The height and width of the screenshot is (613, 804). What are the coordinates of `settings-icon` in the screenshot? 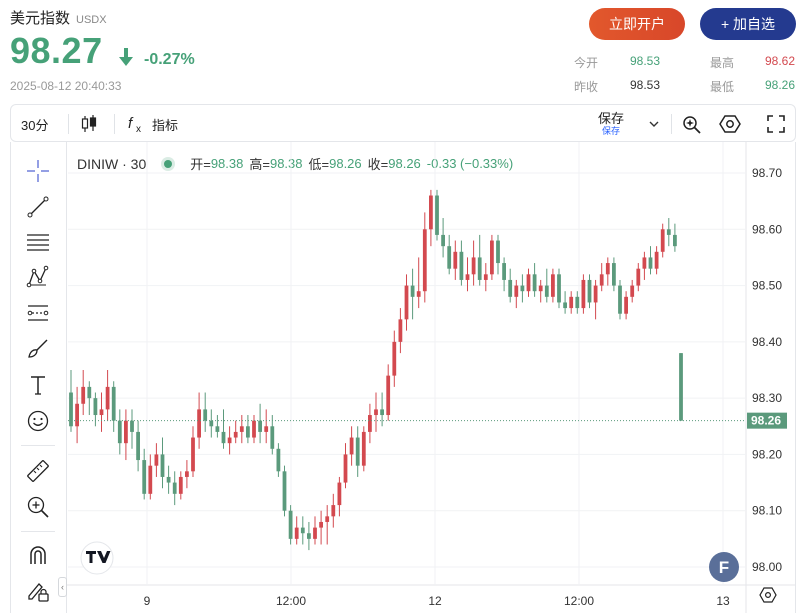 It's located at (730, 124).